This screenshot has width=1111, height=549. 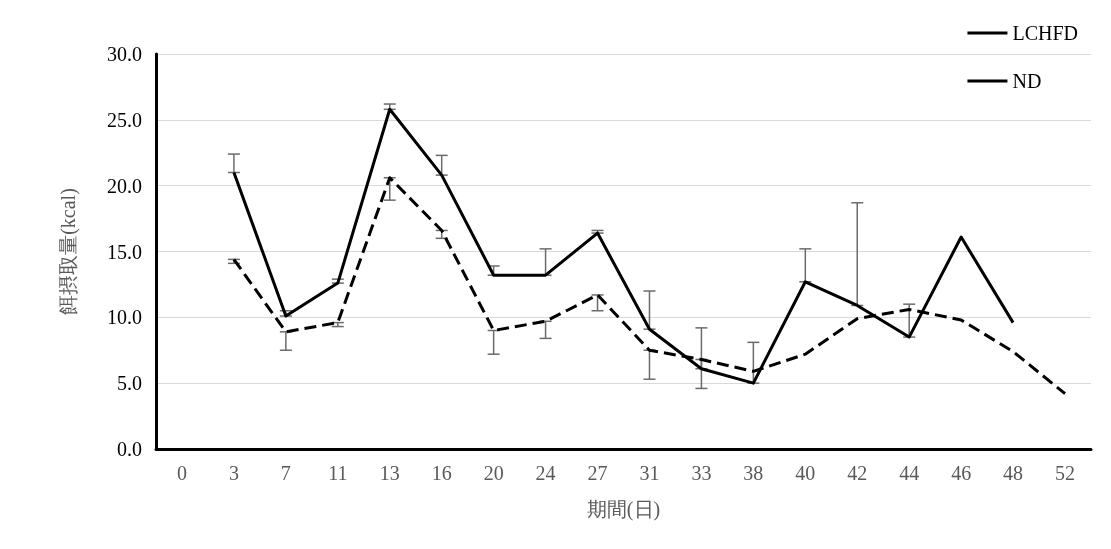 What do you see at coordinates (68, 251) in the screenshot?
I see `y-axis-title: 餌摂取量(kcal)` at bounding box center [68, 251].